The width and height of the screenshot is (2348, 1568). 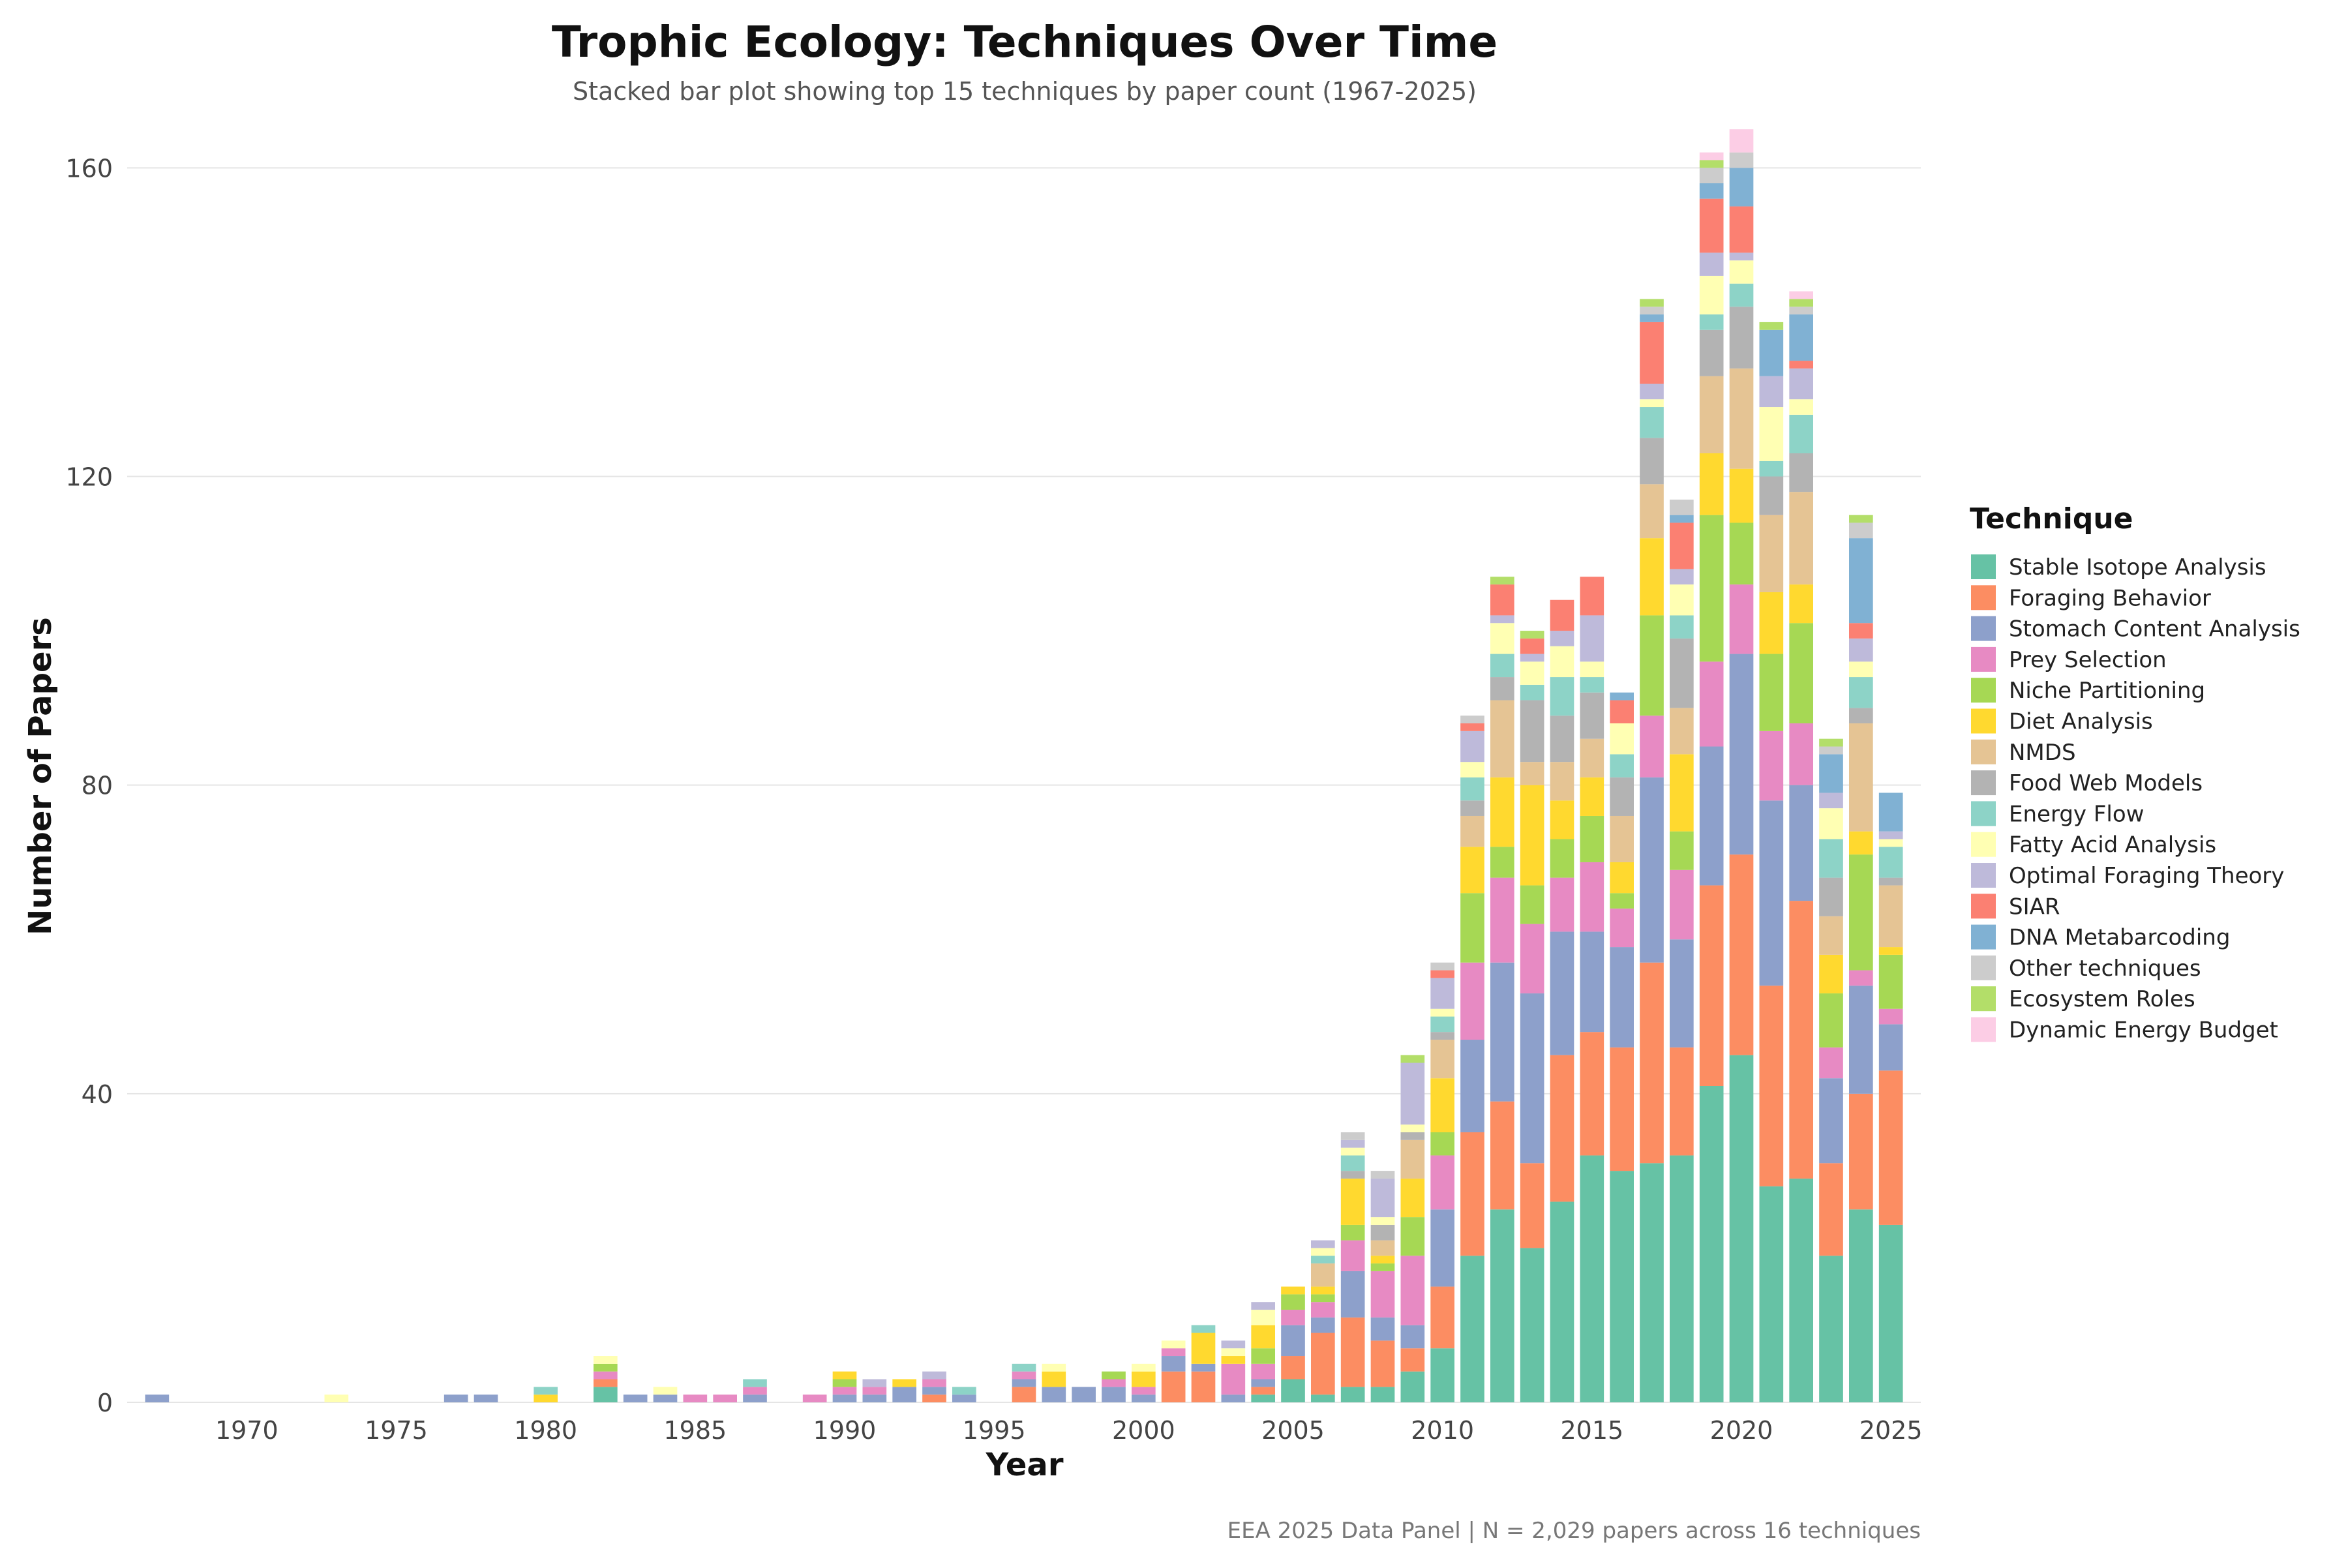 What do you see at coordinates (845, 1430) in the screenshot?
I see `x-tick-label: 1990` at bounding box center [845, 1430].